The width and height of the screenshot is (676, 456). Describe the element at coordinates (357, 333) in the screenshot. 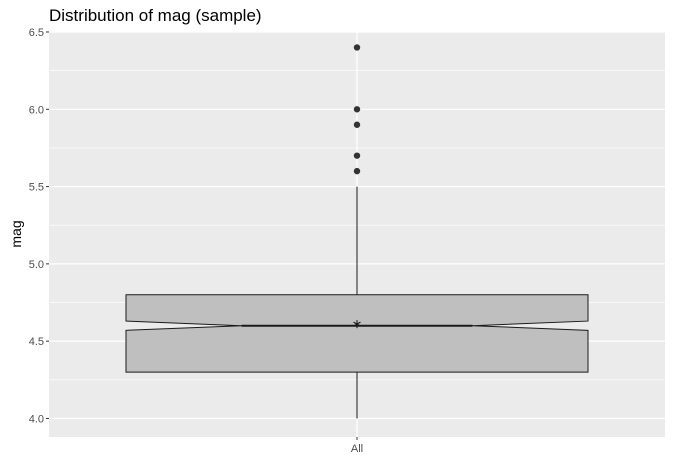

I see `box-body` at that location.